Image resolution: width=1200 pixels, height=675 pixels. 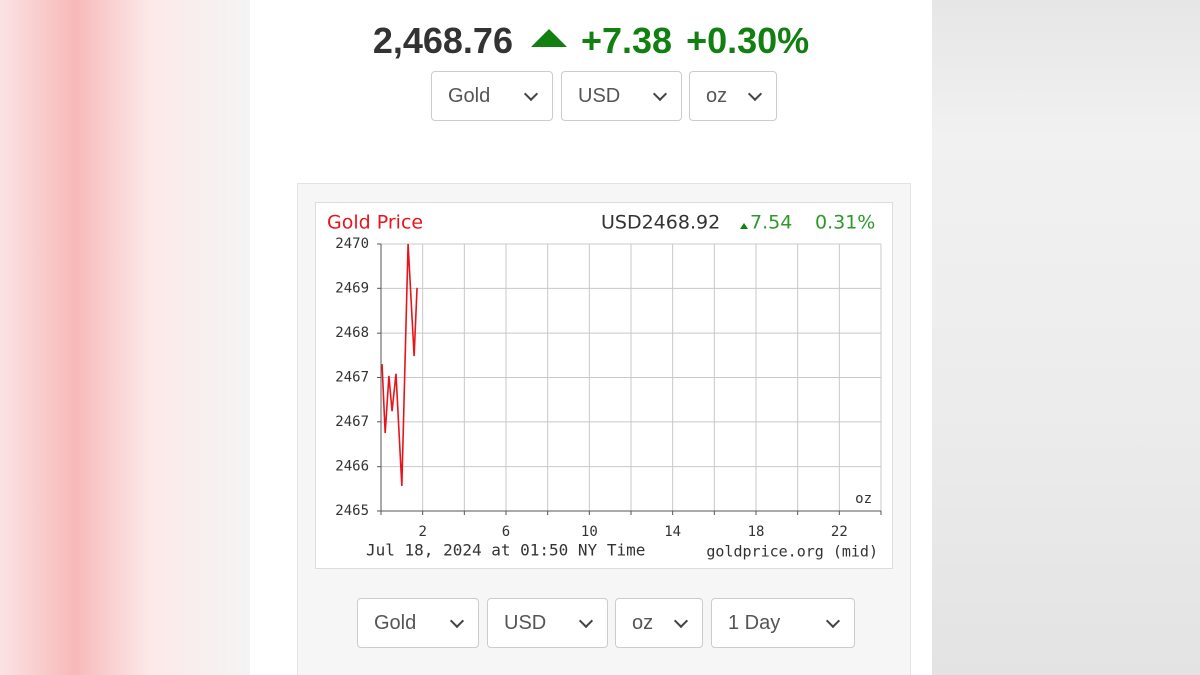 I want to click on x-tick-label: 22, so click(x=839, y=532).